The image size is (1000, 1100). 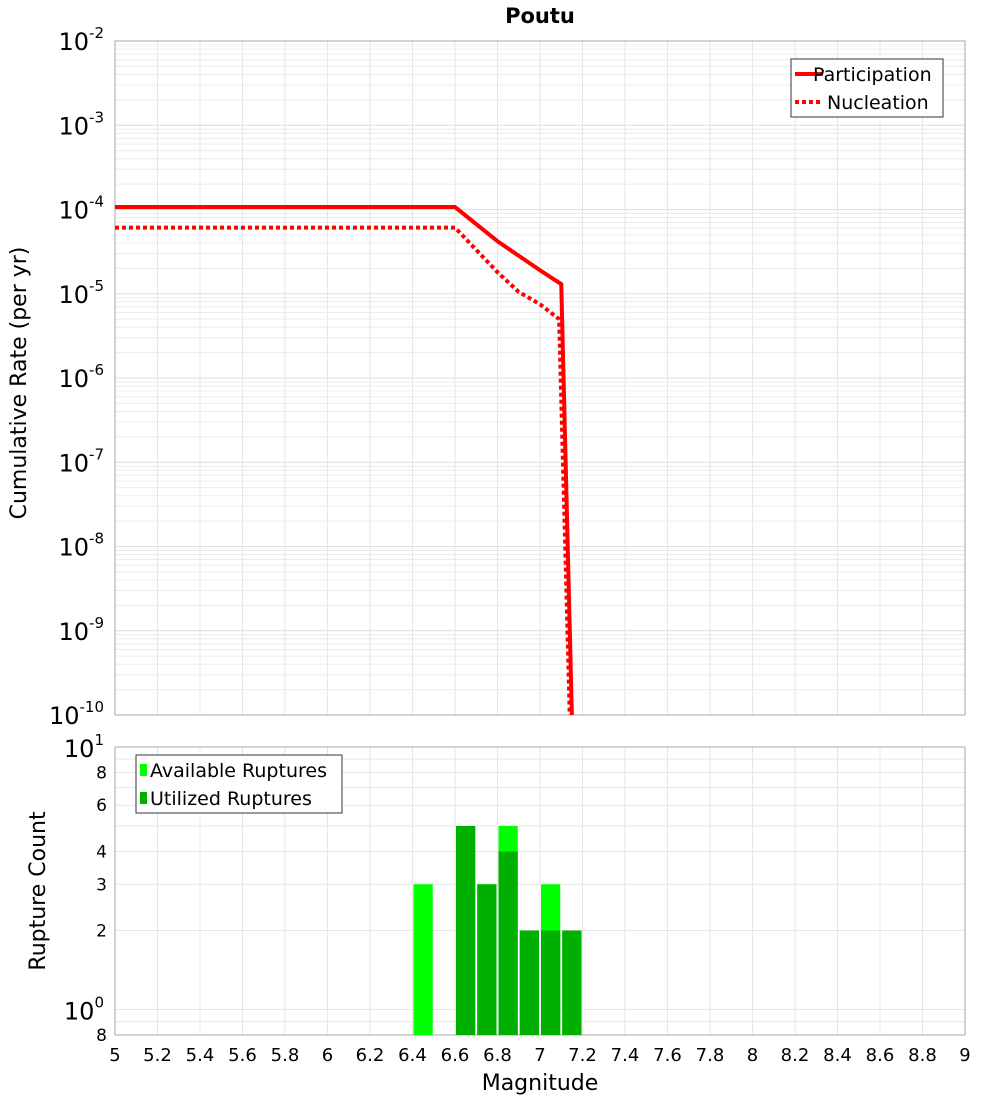 What do you see at coordinates (238, 771) in the screenshot?
I see `legend-label: Available Ruptures` at bounding box center [238, 771].